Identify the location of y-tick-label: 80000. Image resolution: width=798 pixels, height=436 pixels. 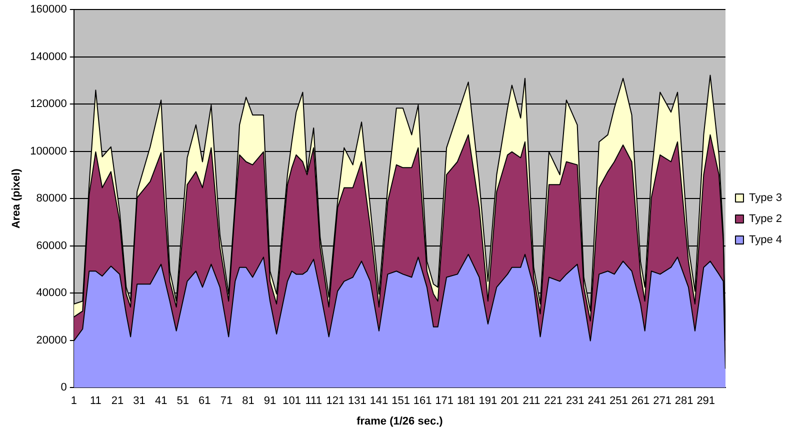
(51, 198).